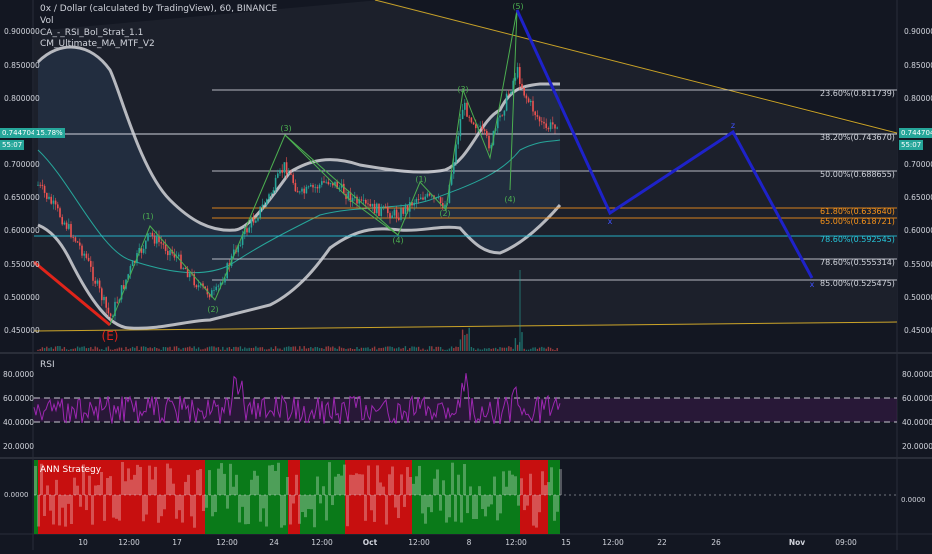 Image resolution: width=932 pixels, height=554 pixels. I want to click on fib-label: 23.60%(0.811739), so click(857, 93).